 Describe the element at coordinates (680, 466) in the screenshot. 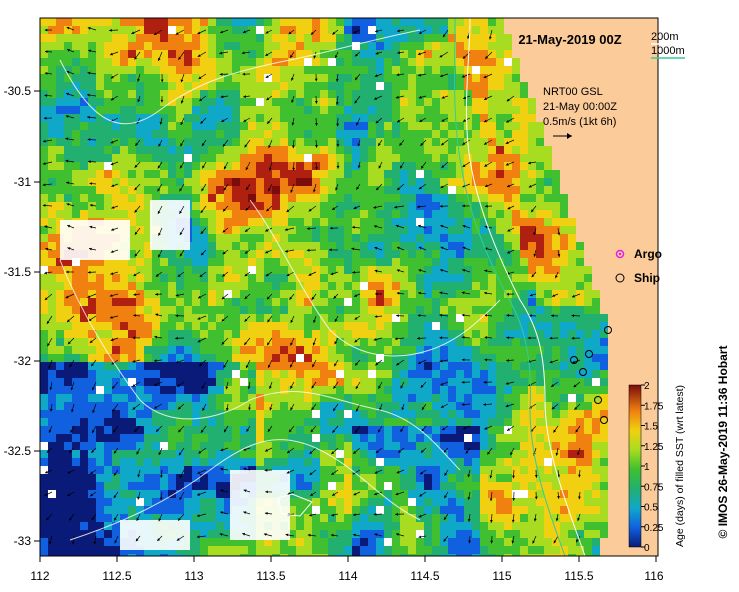

I see `colorbar-title: Age (days) of filled SST (wrt latest)` at that location.